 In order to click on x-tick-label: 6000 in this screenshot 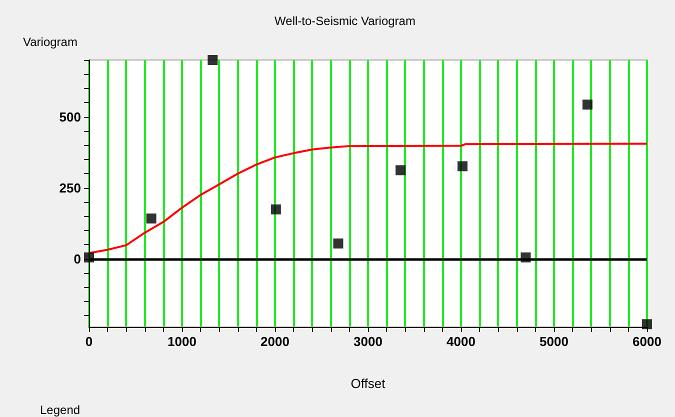, I will do `click(647, 341)`.